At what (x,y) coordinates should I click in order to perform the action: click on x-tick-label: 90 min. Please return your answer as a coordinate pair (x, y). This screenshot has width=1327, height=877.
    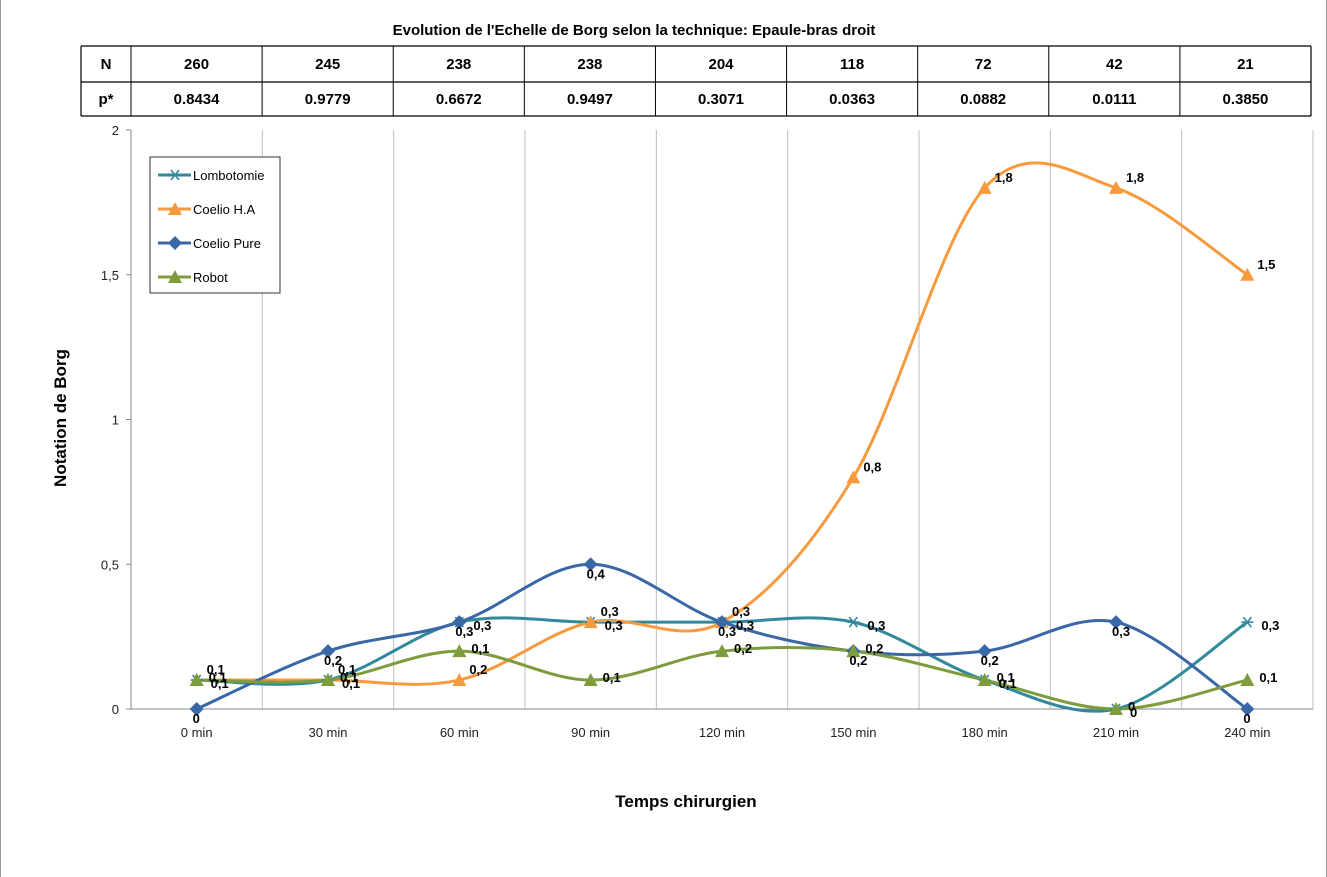
    Looking at the image, I should click on (590, 732).